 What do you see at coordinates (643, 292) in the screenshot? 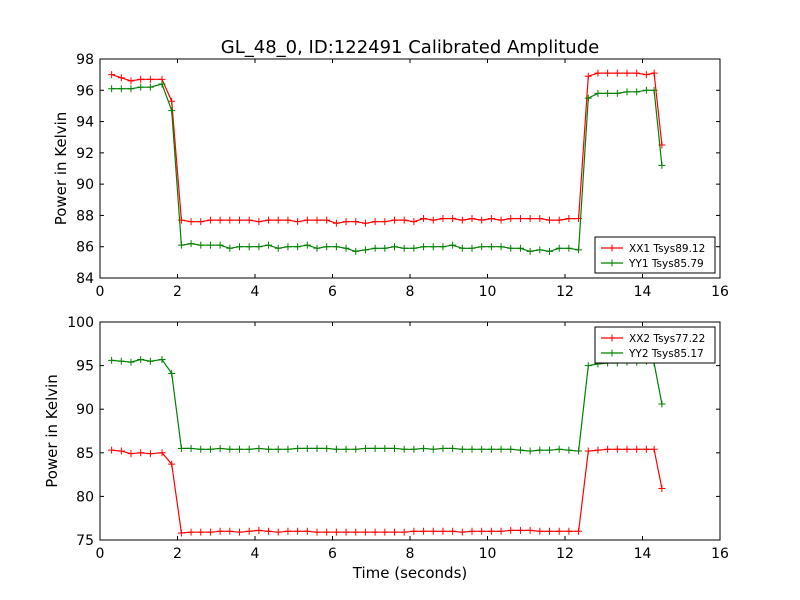
I see `x-tick-label: 14` at bounding box center [643, 292].